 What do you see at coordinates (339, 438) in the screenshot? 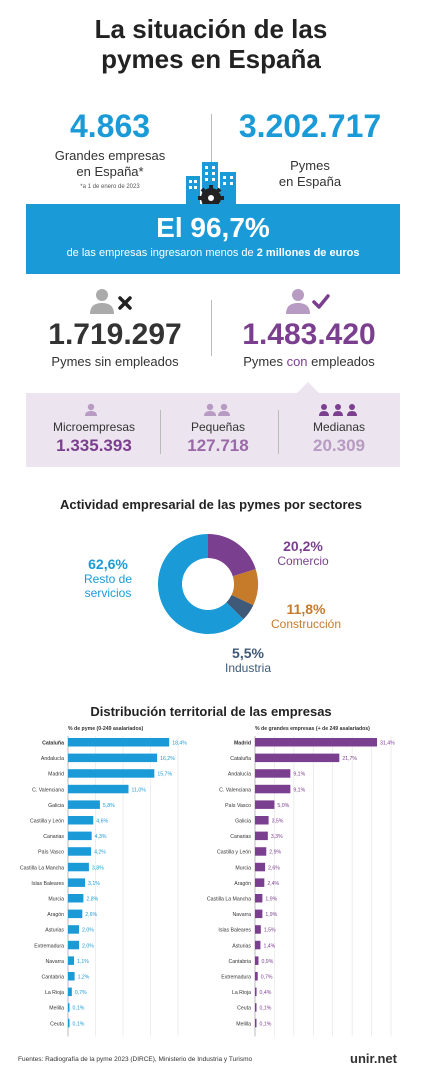
I see `size-medium: Medianas 20.309` at bounding box center [339, 438].